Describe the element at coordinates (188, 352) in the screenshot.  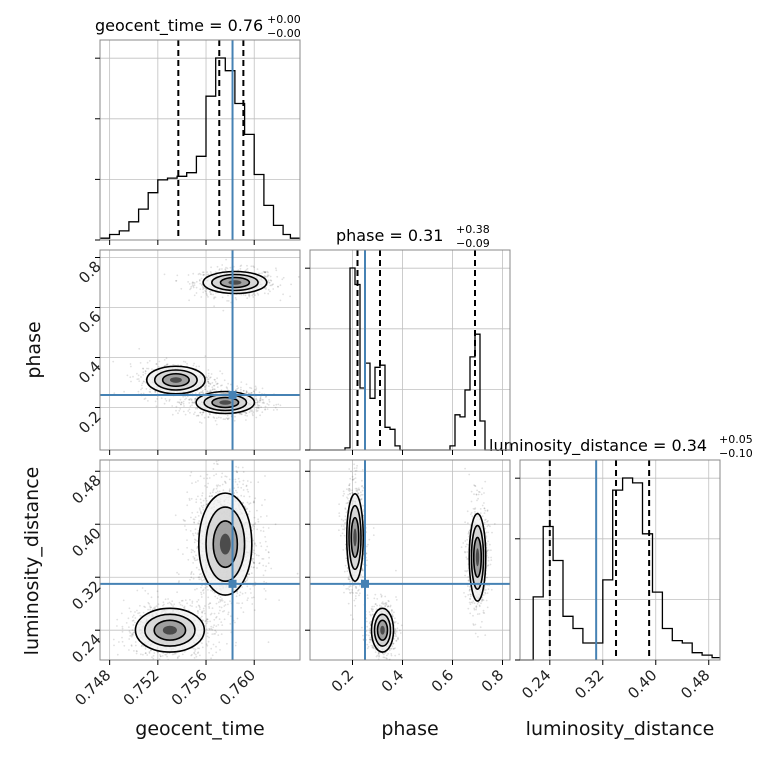
I see `scatter-phase-vs-geocent-time: 0.20.40.60.8` at that location.